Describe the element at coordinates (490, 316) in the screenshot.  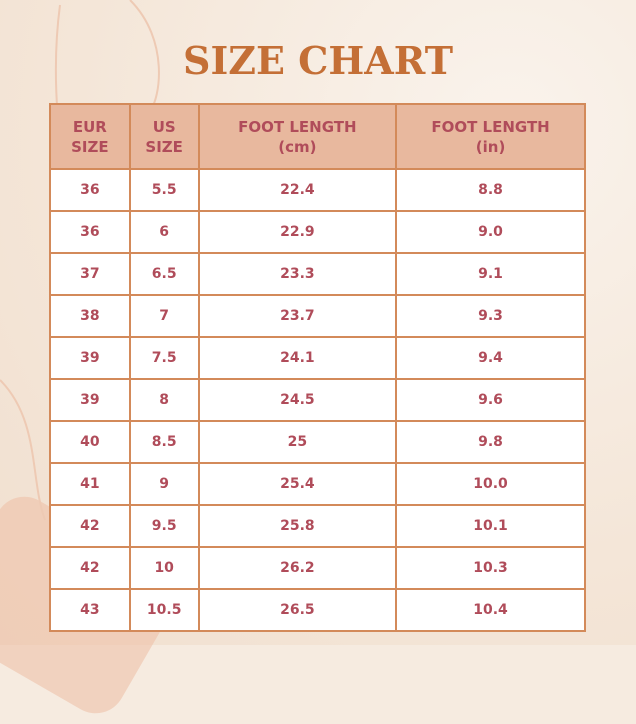
I see `cell-in: 9.3` at that location.